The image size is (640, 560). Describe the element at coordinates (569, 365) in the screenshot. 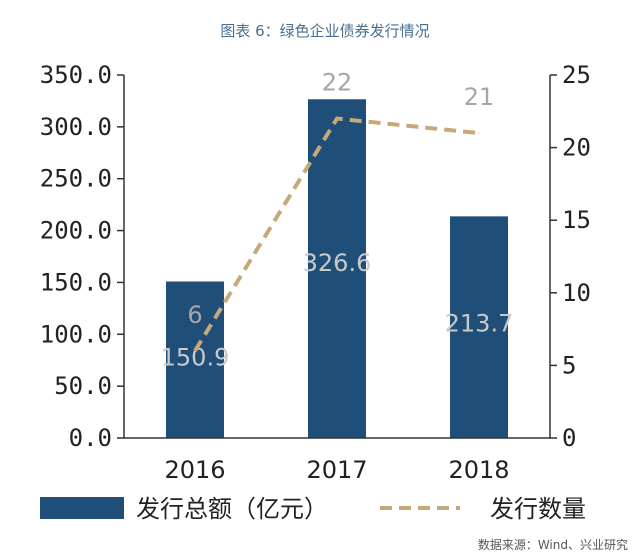

I see `right-tick-label: 5` at that location.